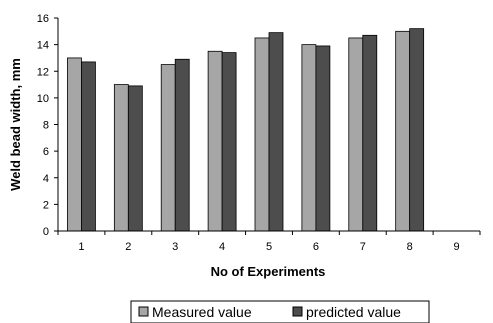  What do you see at coordinates (456, 247) in the screenshot?
I see `x-tick-label: 9` at bounding box center [456, 247].